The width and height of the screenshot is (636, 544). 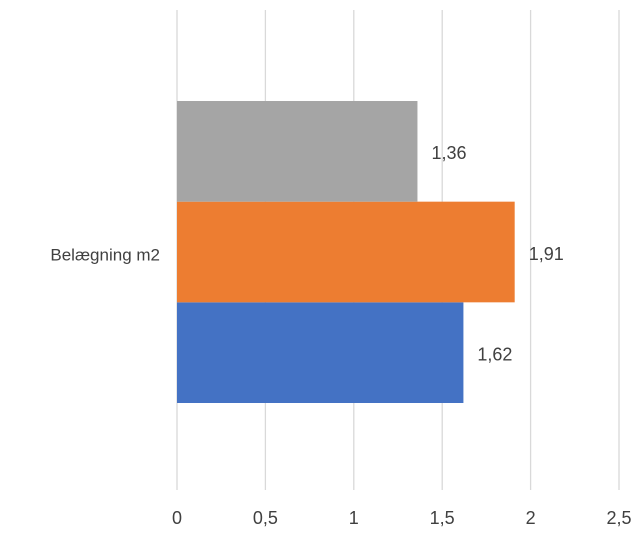 What do you see at coordinates (354, 518) in the screenshot?
I see `x-tick-label: 1` at bounding box center [354, 518].